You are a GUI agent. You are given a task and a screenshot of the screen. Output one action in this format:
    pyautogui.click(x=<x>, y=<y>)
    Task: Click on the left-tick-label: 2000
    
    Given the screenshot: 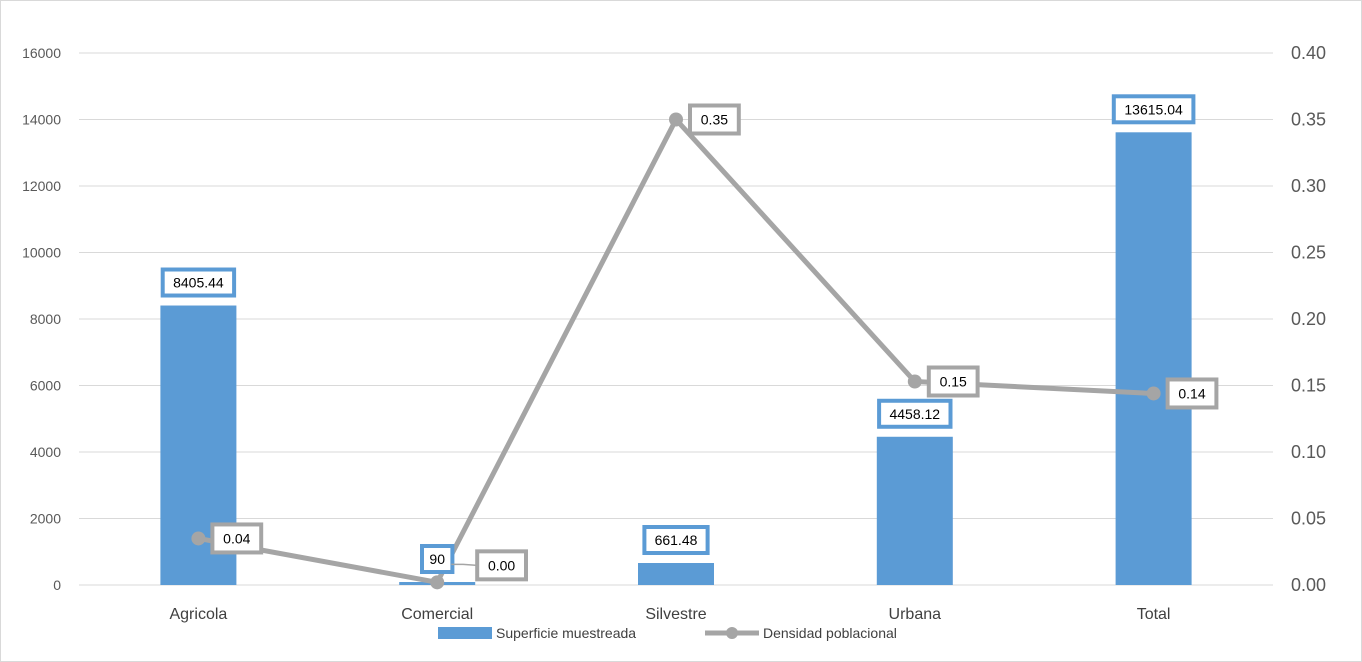 What is the action you would take?
    pyautogui.click(x=45, y=519)
    